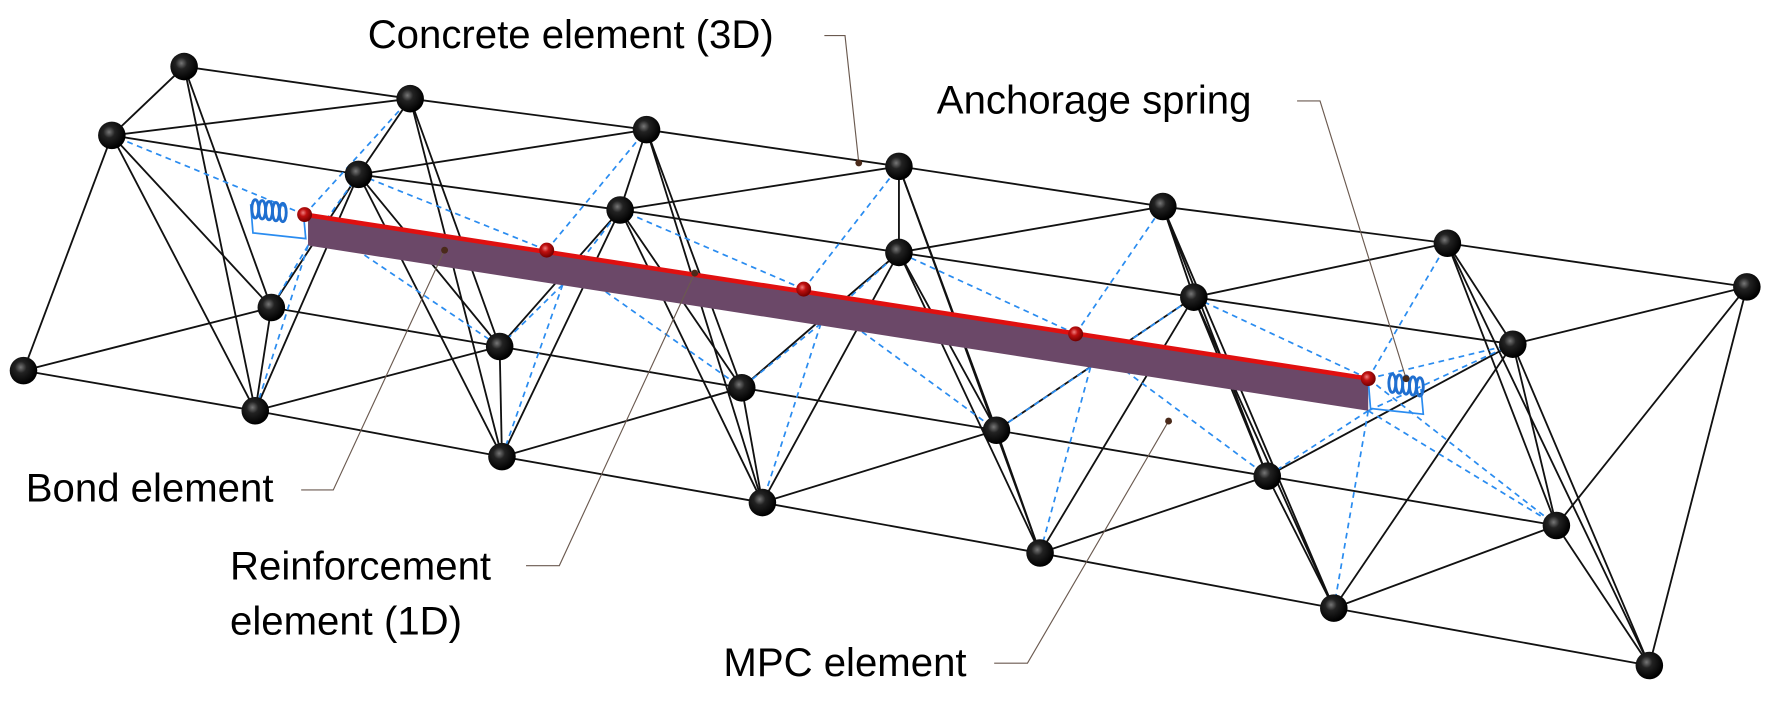 The image size is (1791, 724). I want to click on reinforcement-line, so click(836, 296).